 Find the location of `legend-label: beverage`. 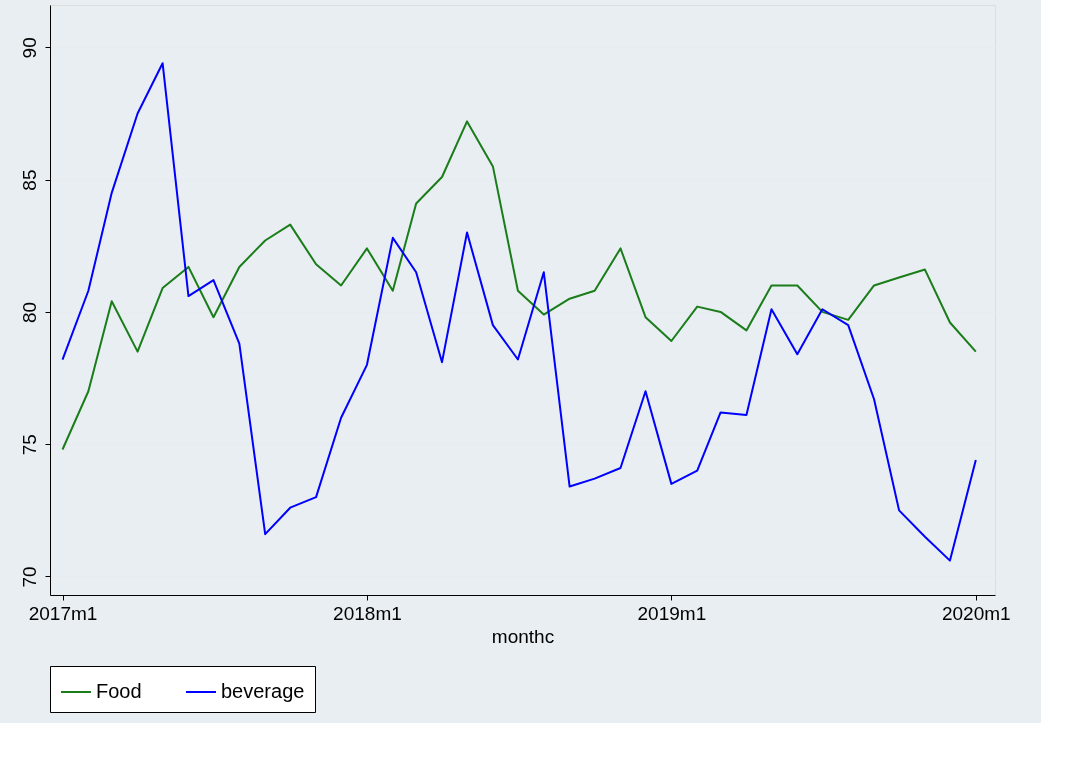

legend-label: beverage is located at coordinates (263, 691).